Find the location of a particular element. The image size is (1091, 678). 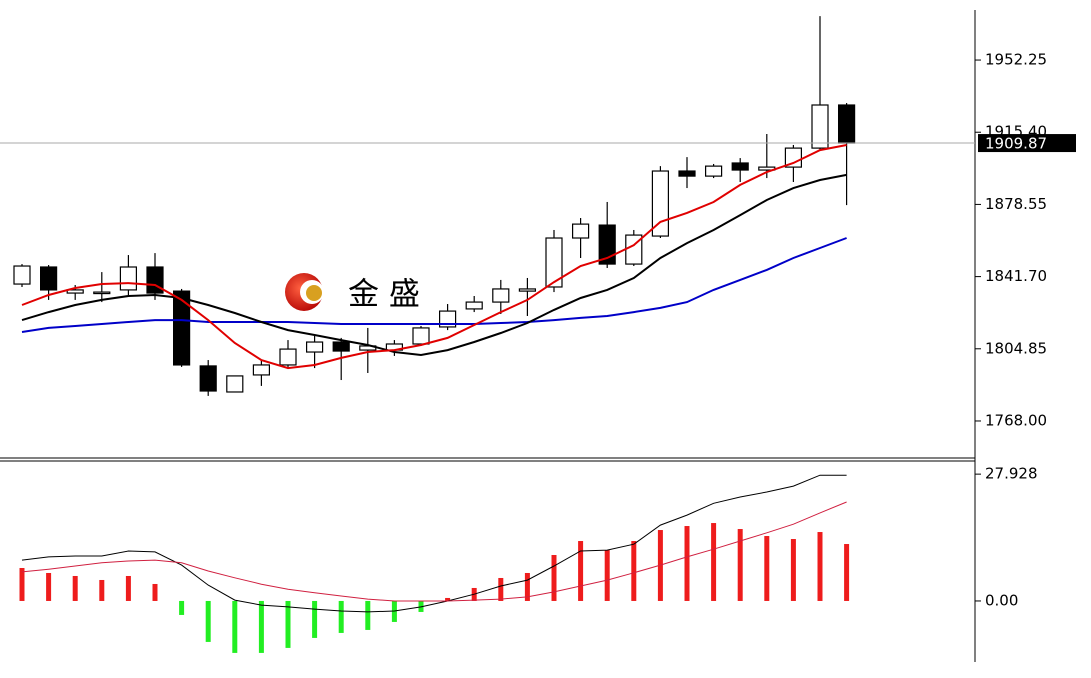

y-tick-label: 27.928 is located at coordinates (1011, 474).